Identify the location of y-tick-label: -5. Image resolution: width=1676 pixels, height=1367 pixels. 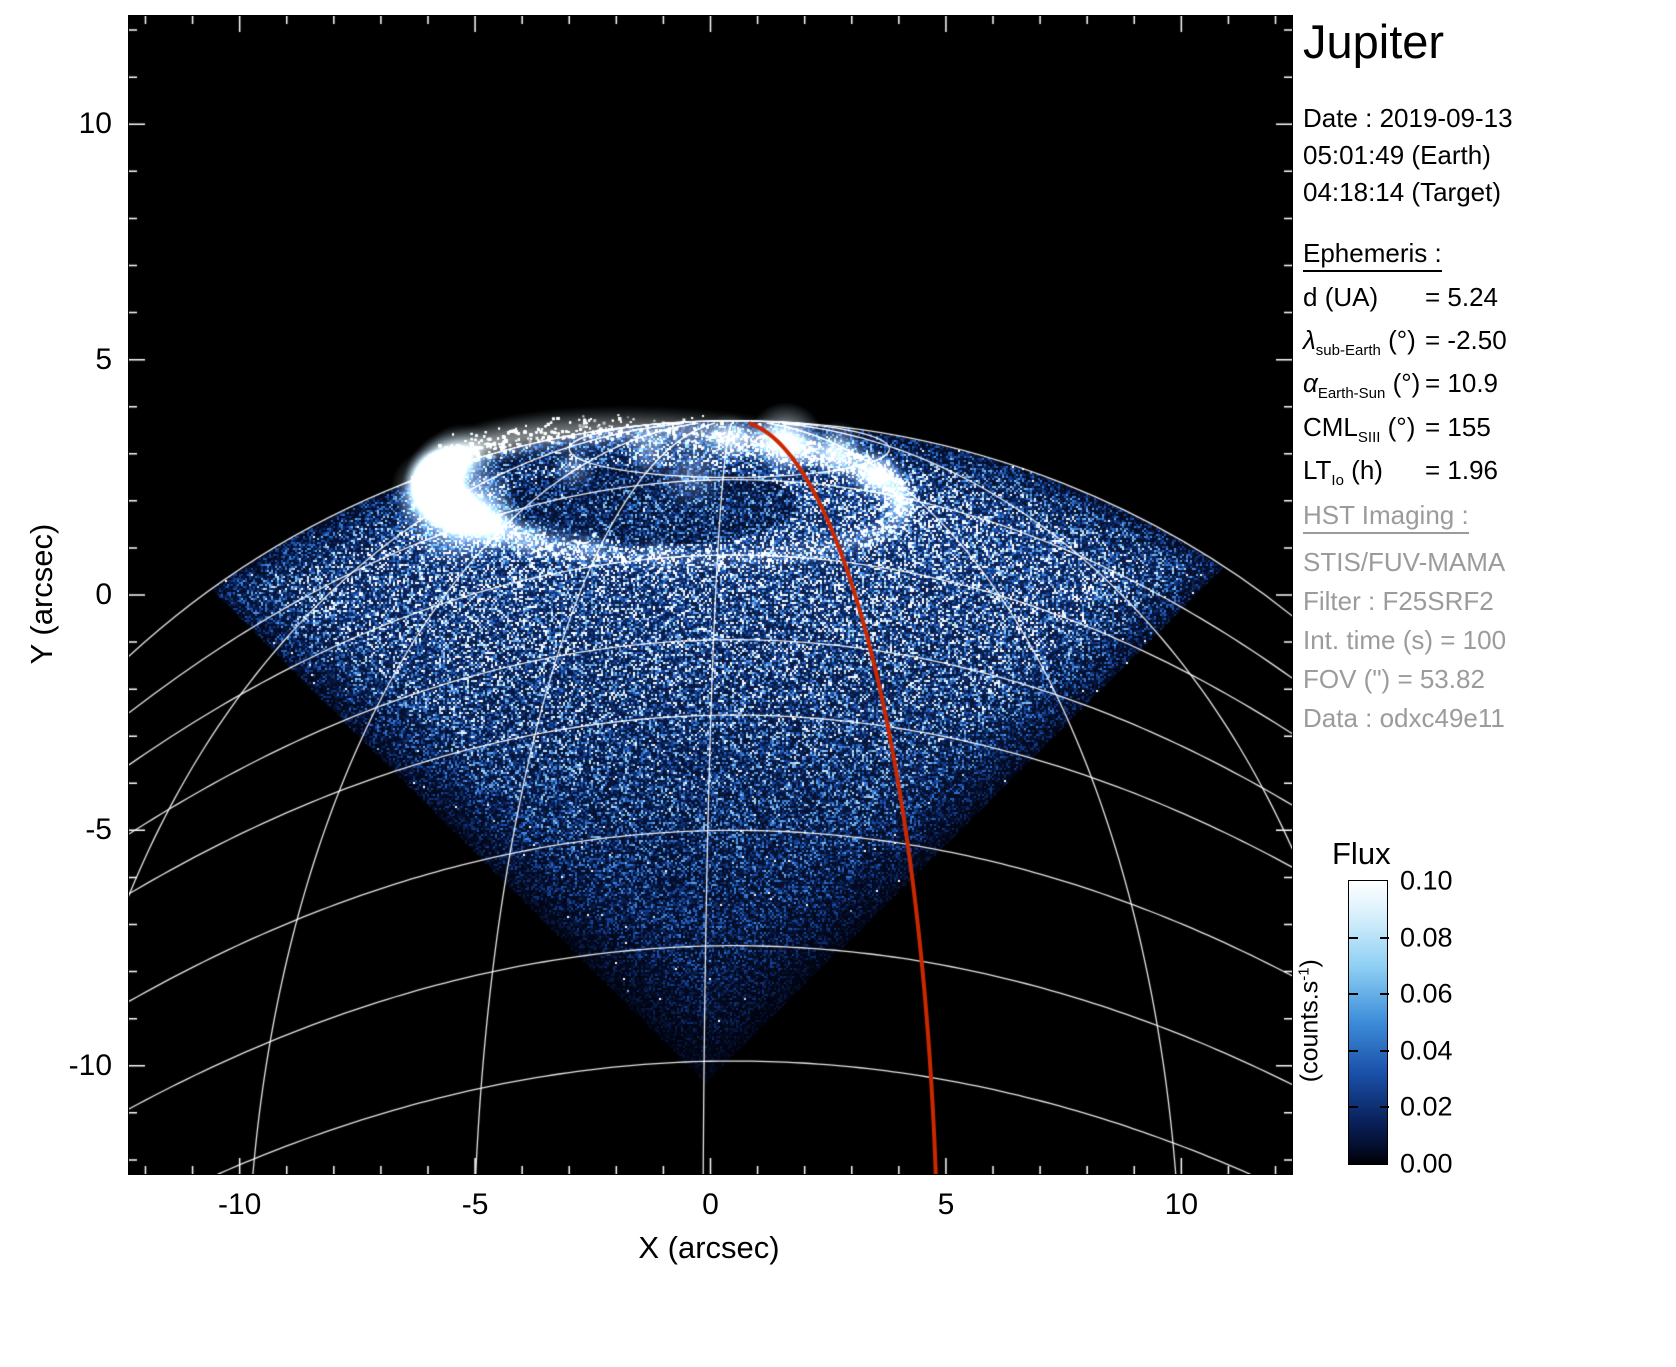
(98, 830).